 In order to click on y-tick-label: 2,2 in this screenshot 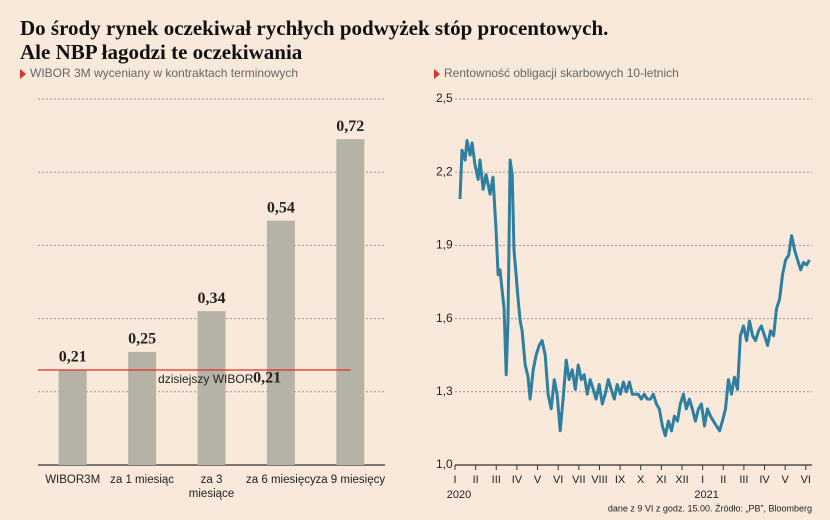, I will do `click(444, 171)`.